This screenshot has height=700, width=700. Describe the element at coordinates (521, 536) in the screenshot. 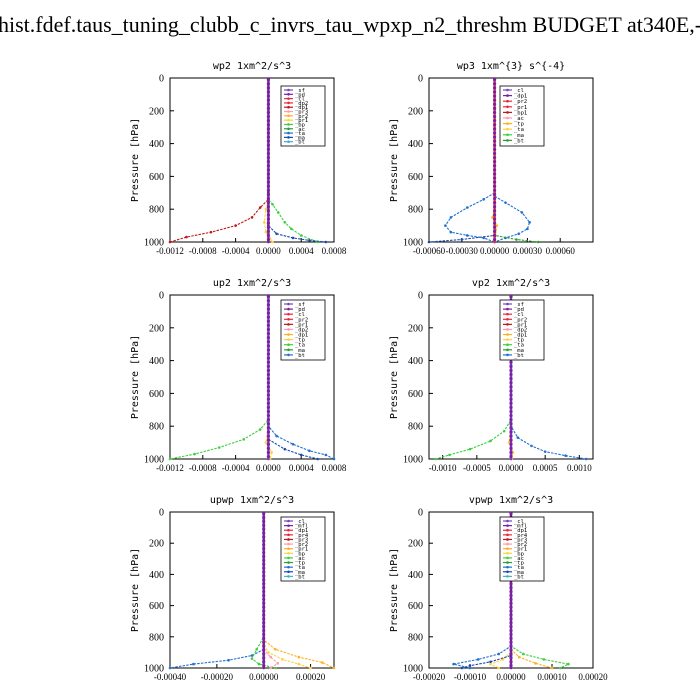

I see `legend-label: _pr4` at that location.